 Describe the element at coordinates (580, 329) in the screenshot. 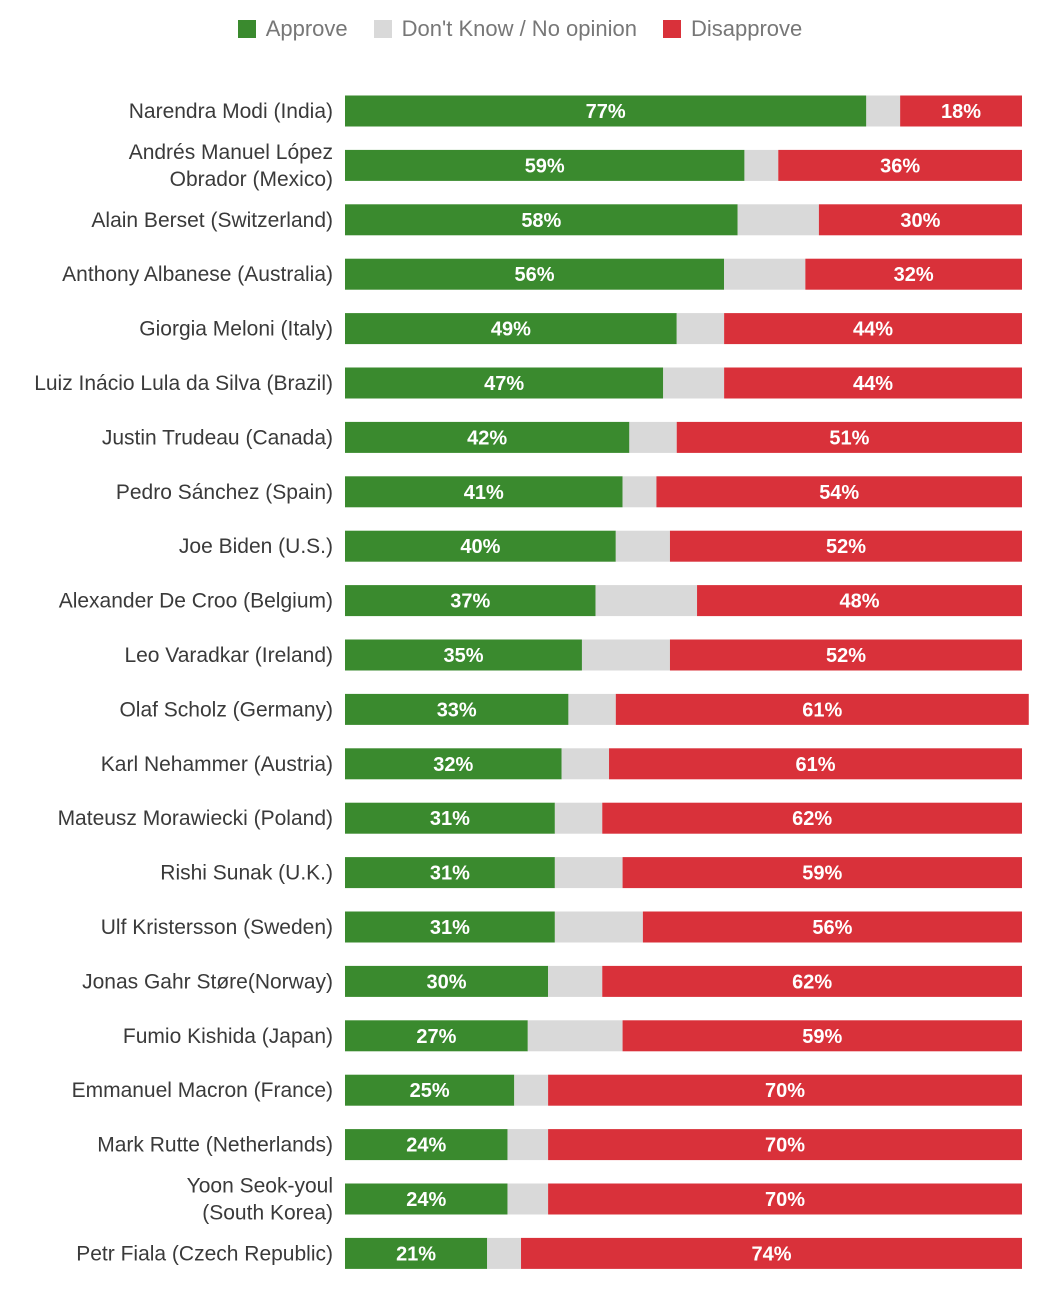

I see `bar-row: Giorgia Meloni (Italy) 49% 44%` at that location.